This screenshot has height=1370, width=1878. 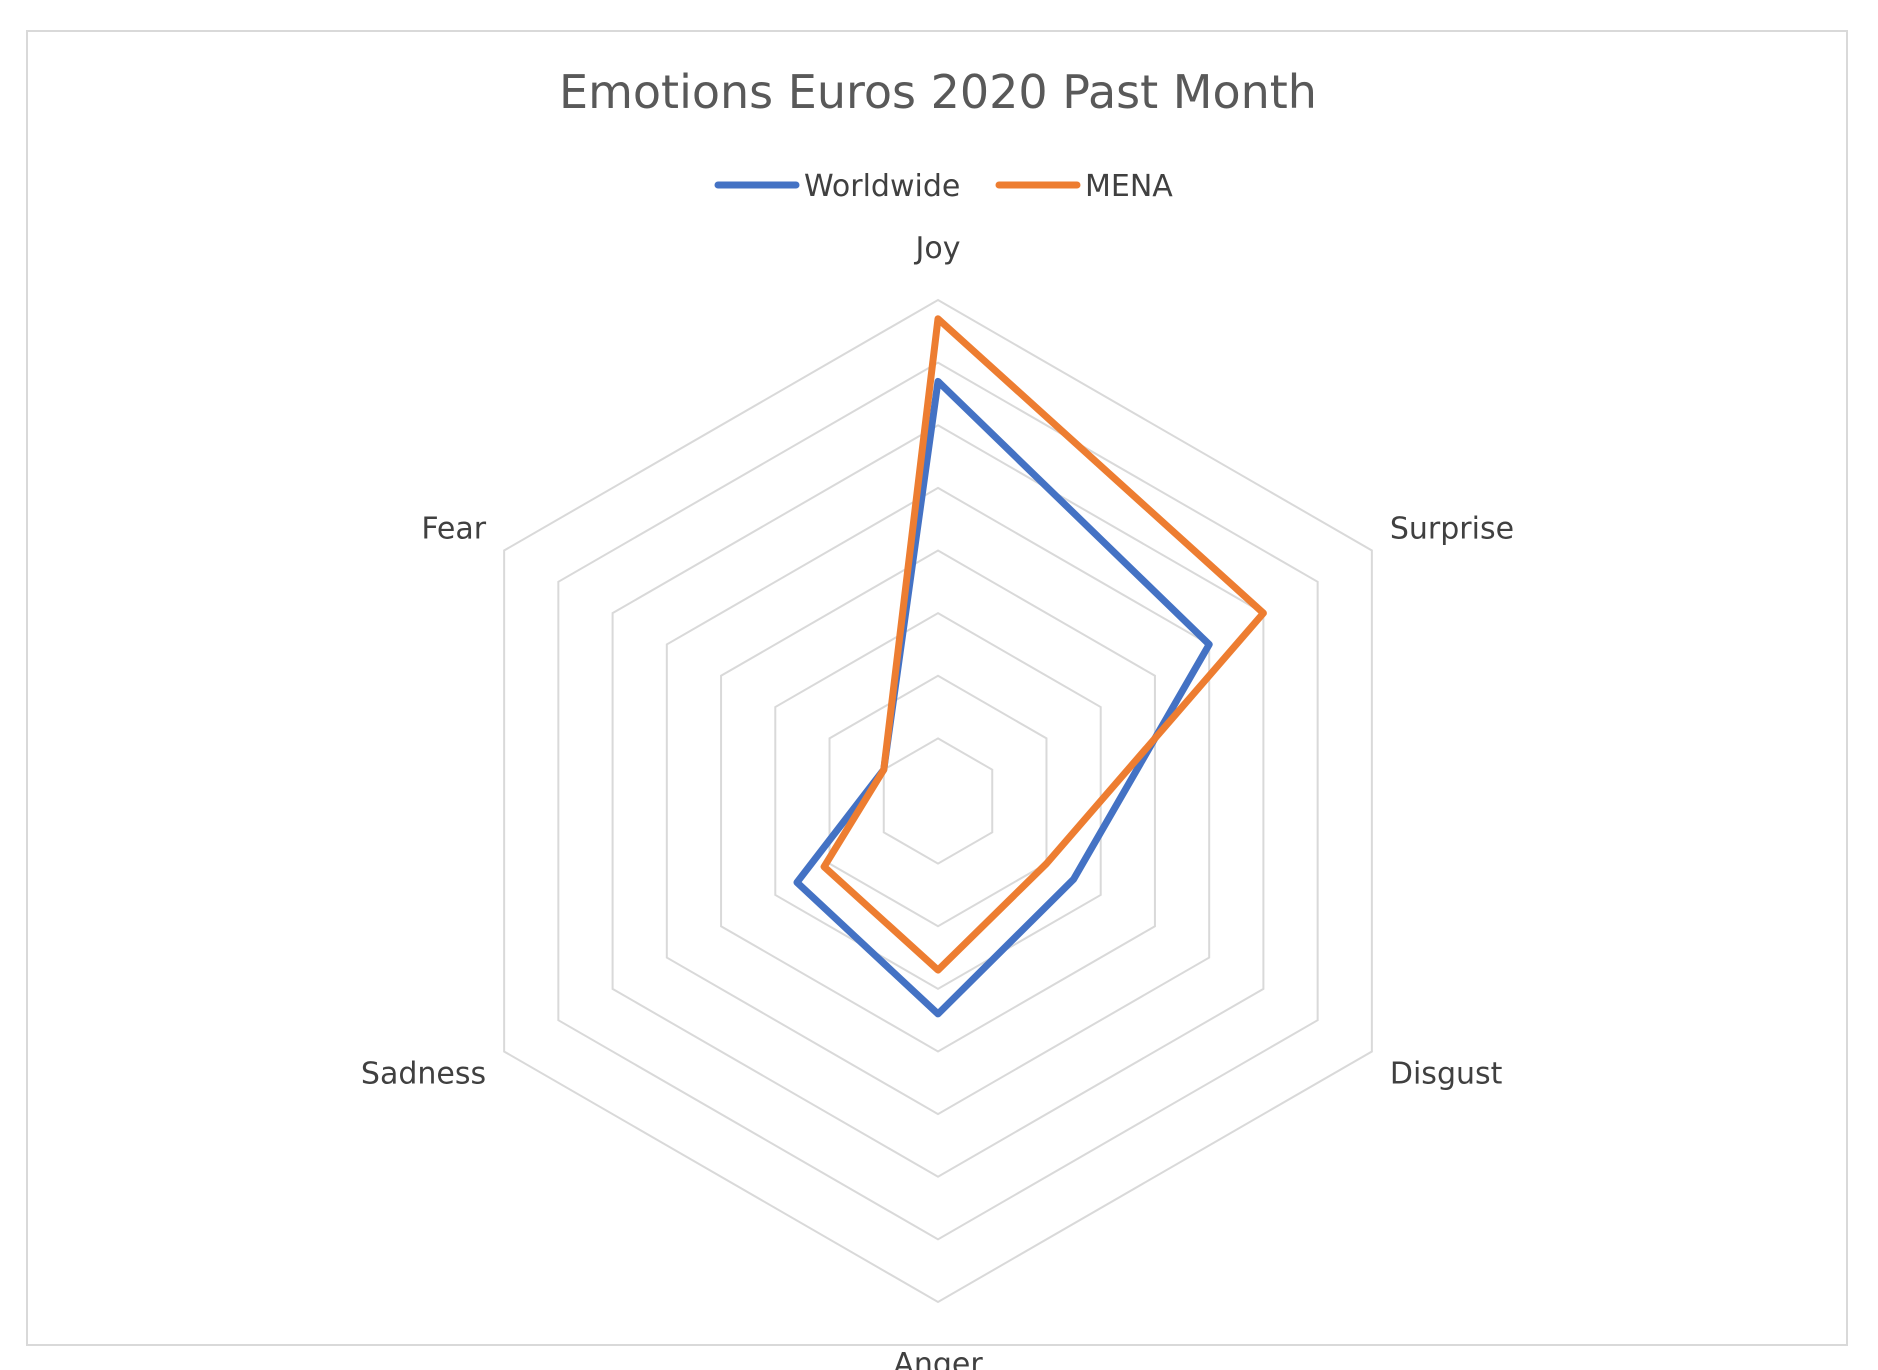 I want to click on legend: Worldwide MENA, so click(x=943, y=186).